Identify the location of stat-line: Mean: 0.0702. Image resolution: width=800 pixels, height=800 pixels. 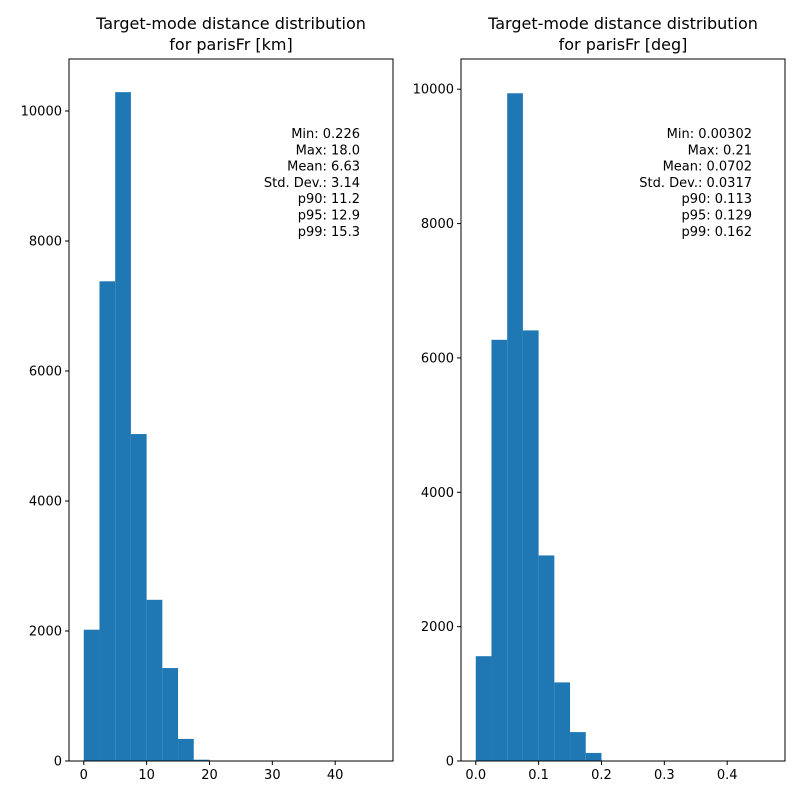
(707, 167).